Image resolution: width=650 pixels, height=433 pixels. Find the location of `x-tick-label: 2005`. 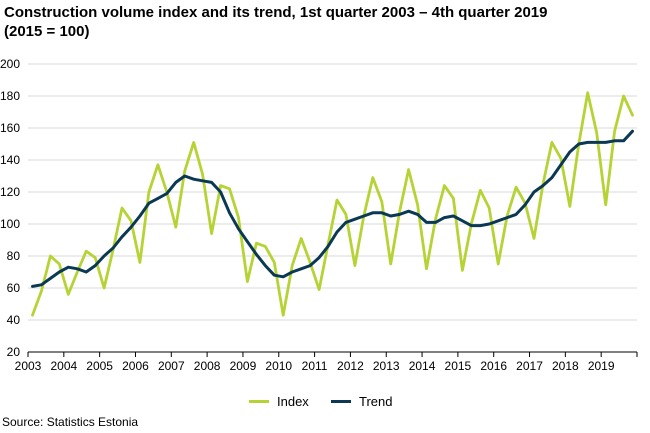

x-tick-label: 2005 is located at coordinates (99, 366).